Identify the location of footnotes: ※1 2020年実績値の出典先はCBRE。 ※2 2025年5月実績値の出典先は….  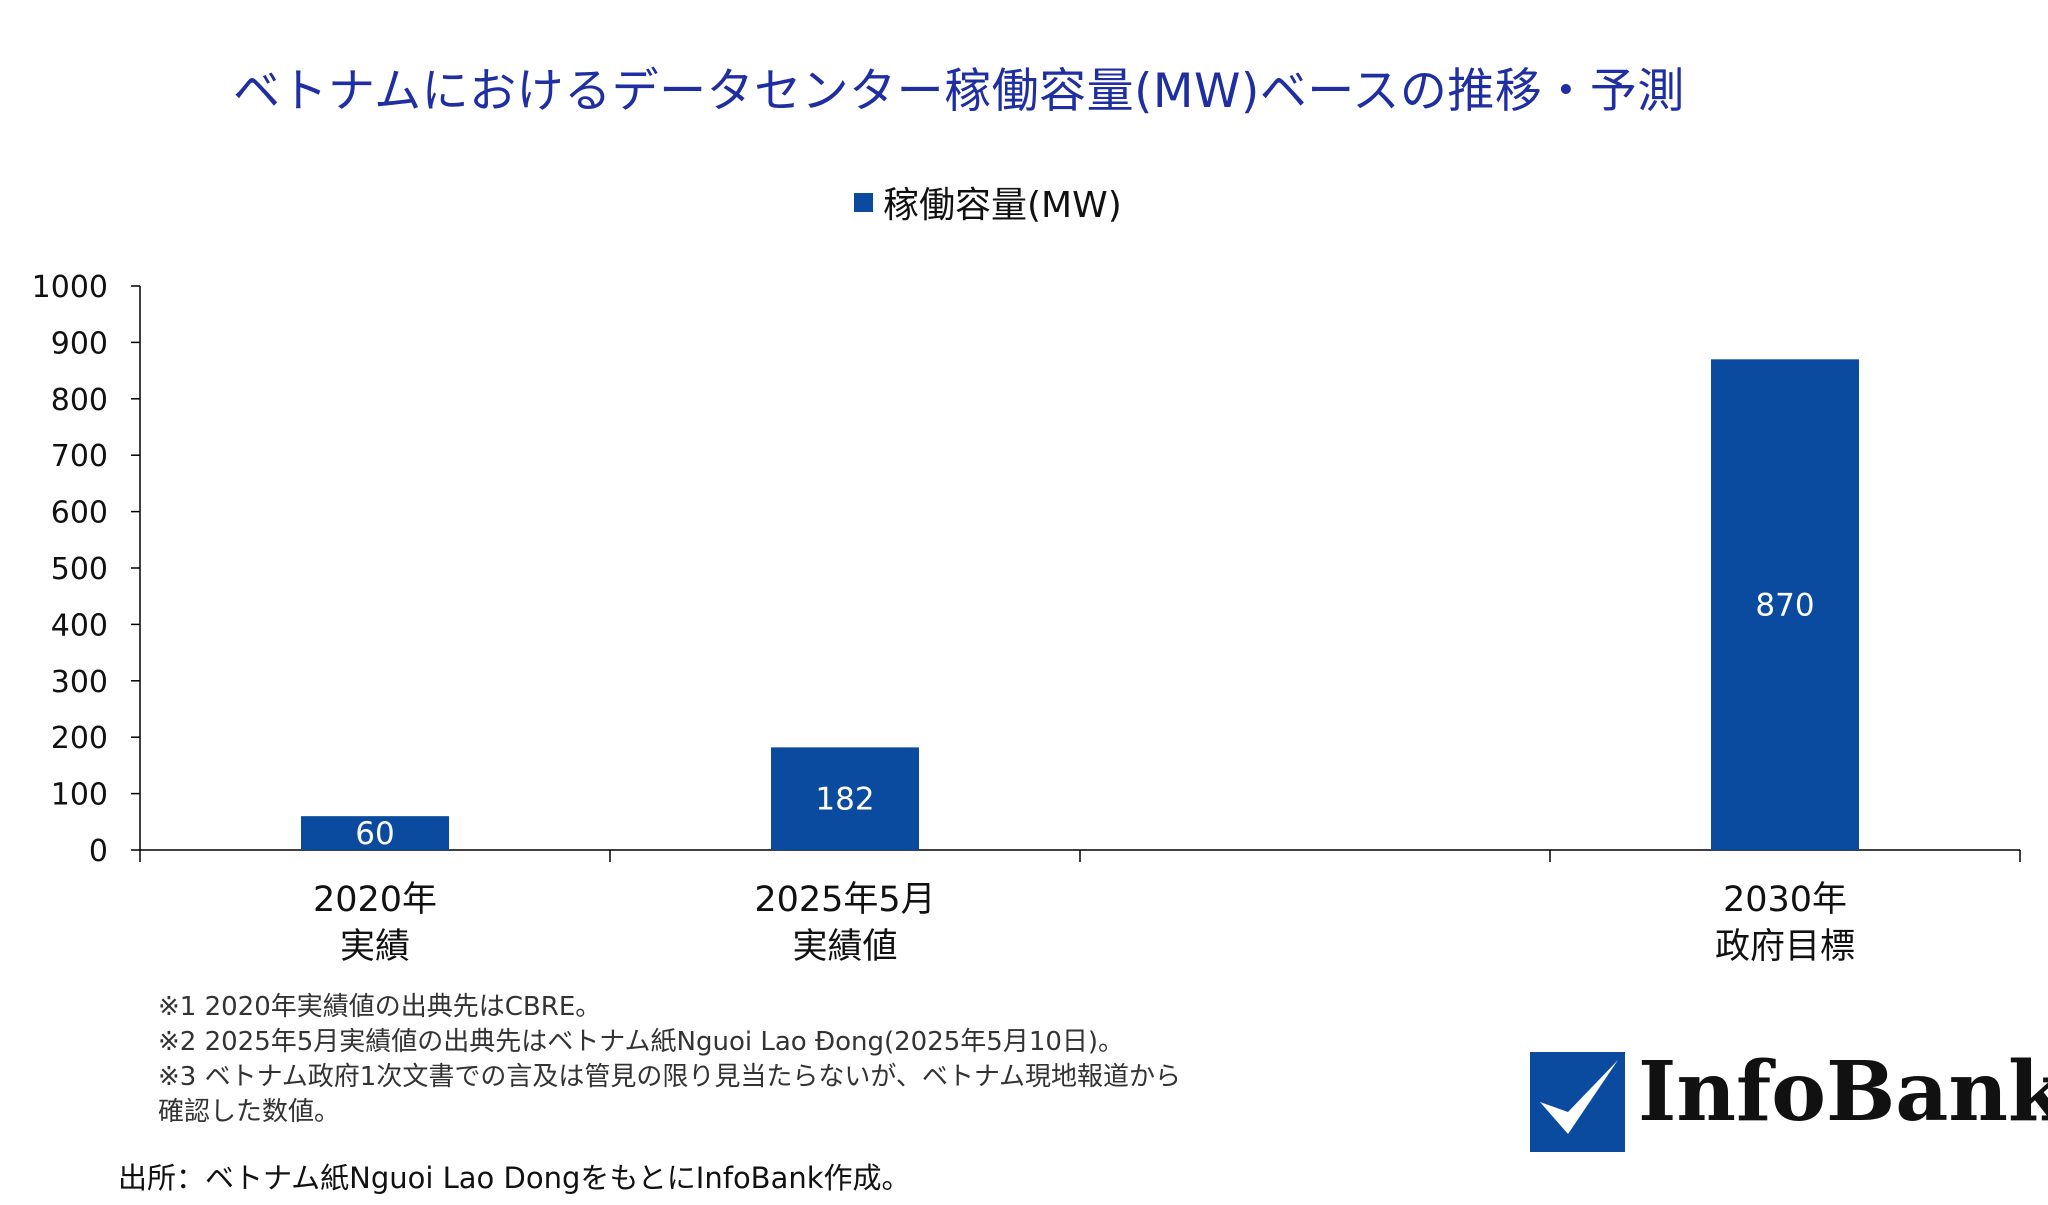
(669, 1060).